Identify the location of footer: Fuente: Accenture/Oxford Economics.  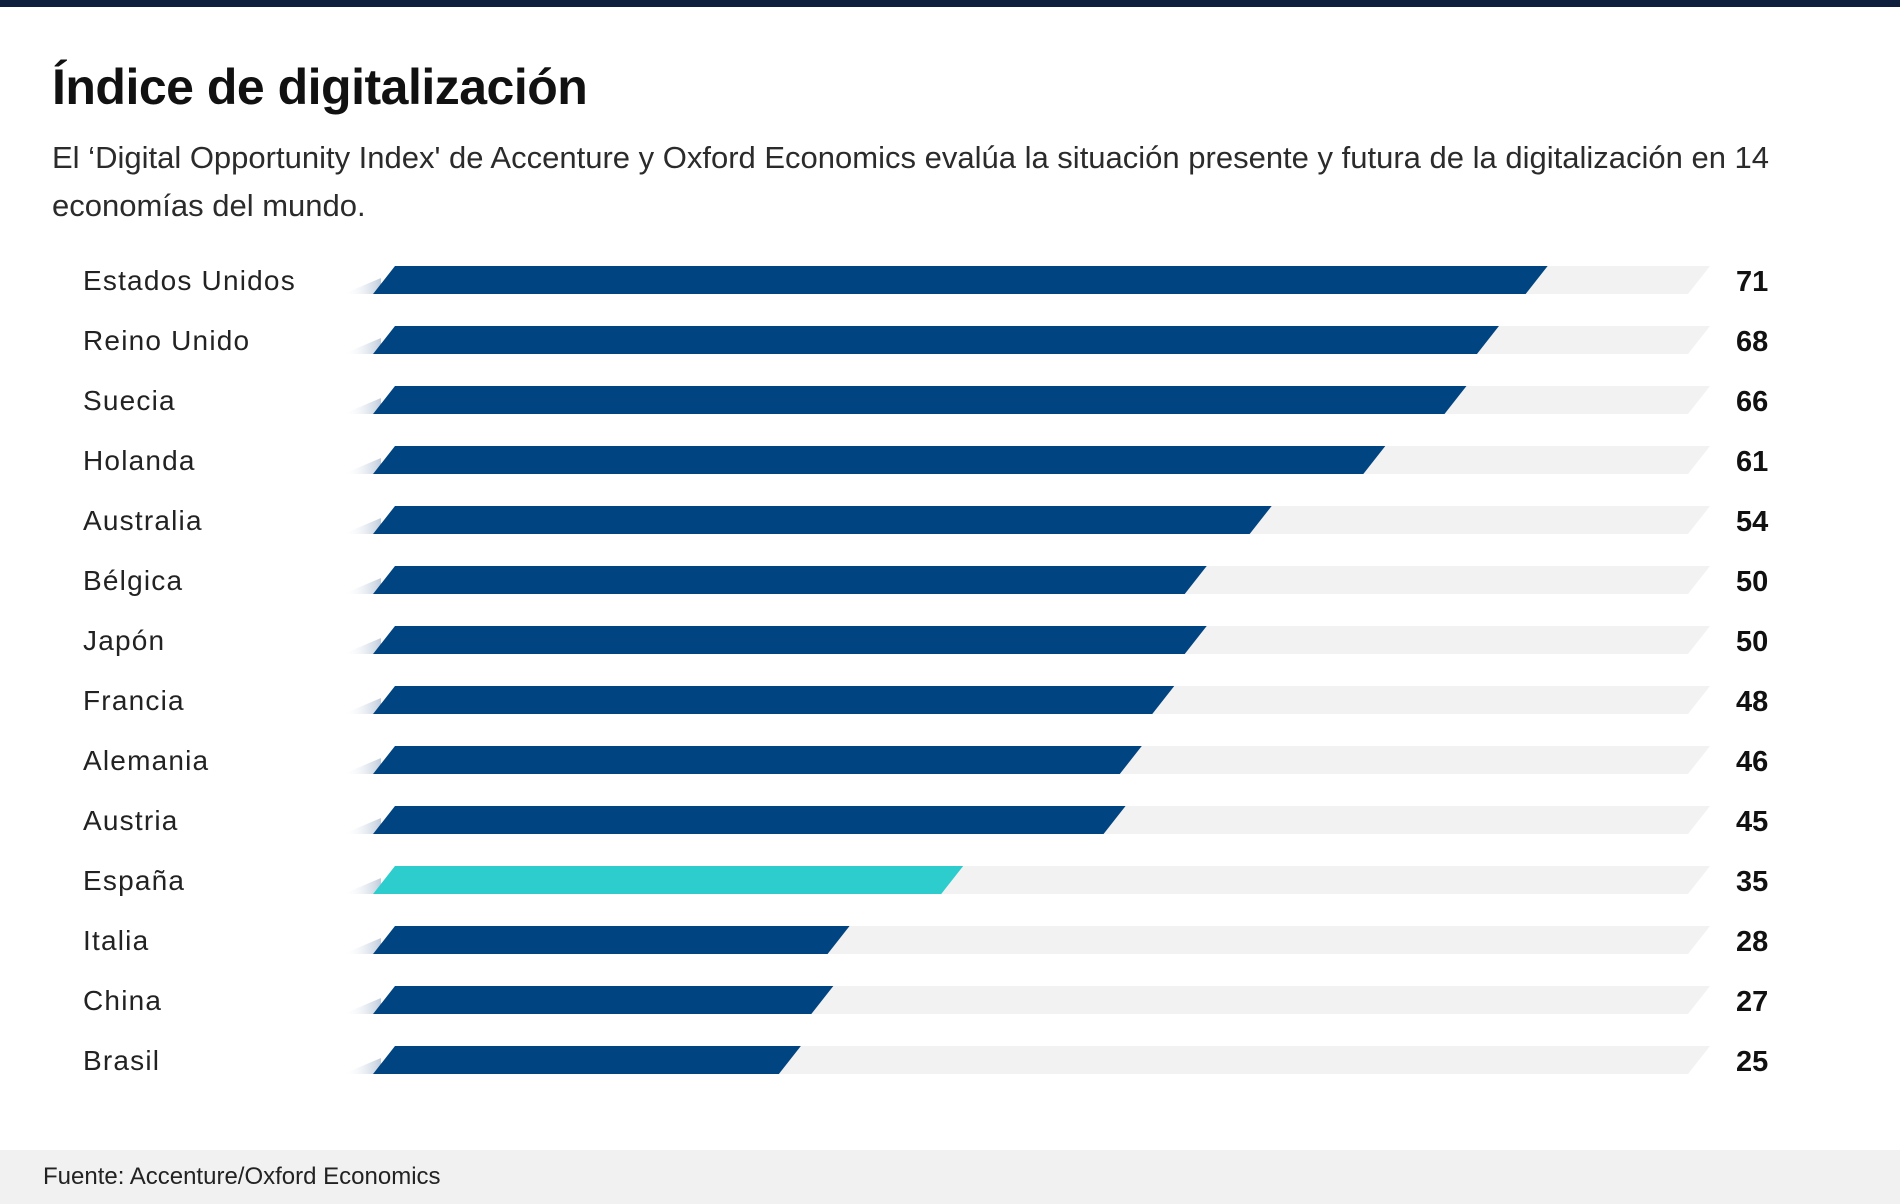
(950, 1177).